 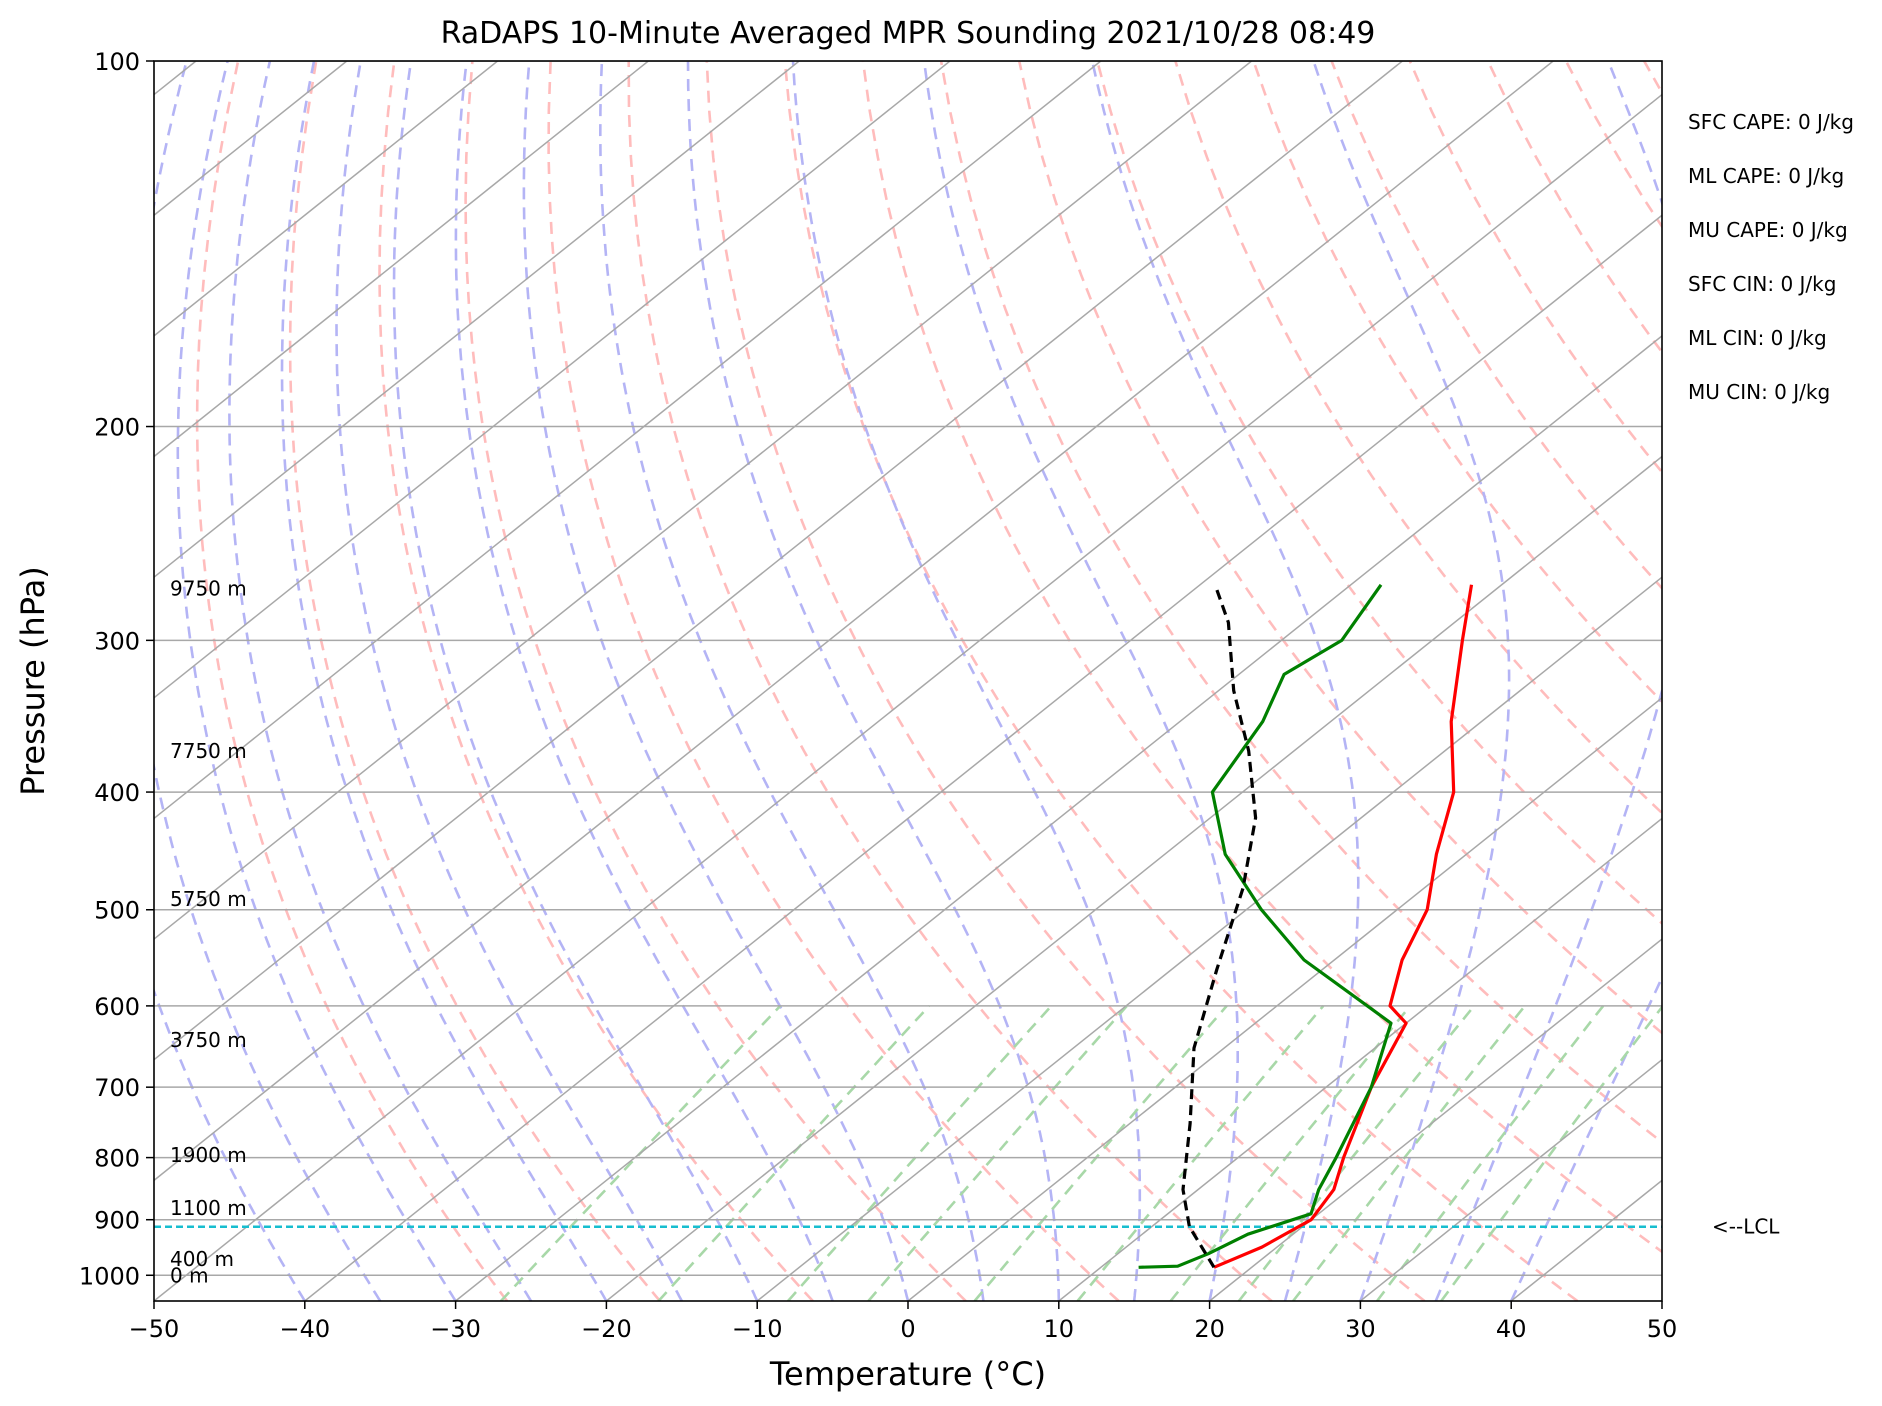 What do you see at coordinates (907, 1374) in the screenshot?
I see `x-axis-label: Temperature (°C)` at bounding box center [907, 1374].